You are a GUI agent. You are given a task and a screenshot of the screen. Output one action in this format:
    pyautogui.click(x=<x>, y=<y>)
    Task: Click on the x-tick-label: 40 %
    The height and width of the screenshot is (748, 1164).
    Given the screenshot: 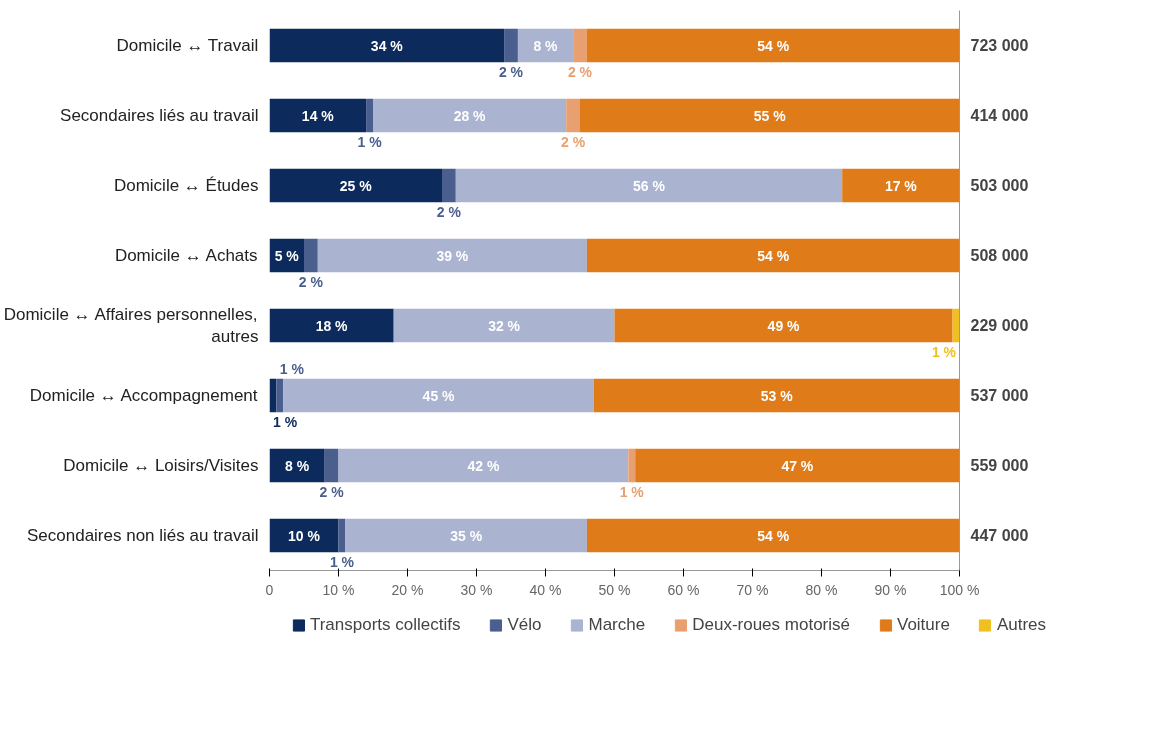 What is the action you would take?
    pyautogui.click(x=545, y=589)
    